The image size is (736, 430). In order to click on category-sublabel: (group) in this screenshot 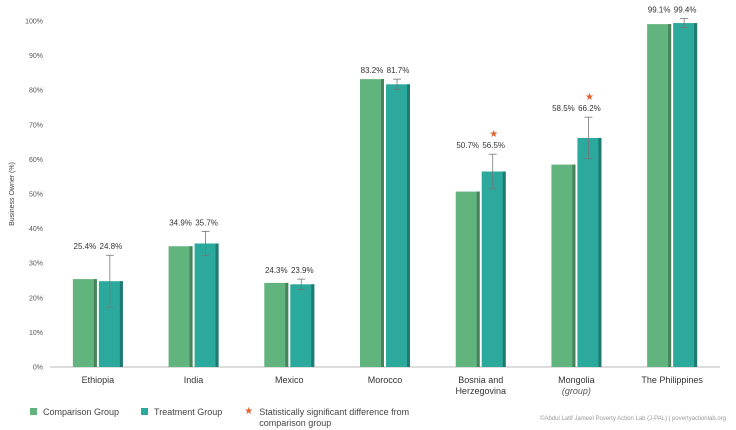, I will do `click(576, 391)`.